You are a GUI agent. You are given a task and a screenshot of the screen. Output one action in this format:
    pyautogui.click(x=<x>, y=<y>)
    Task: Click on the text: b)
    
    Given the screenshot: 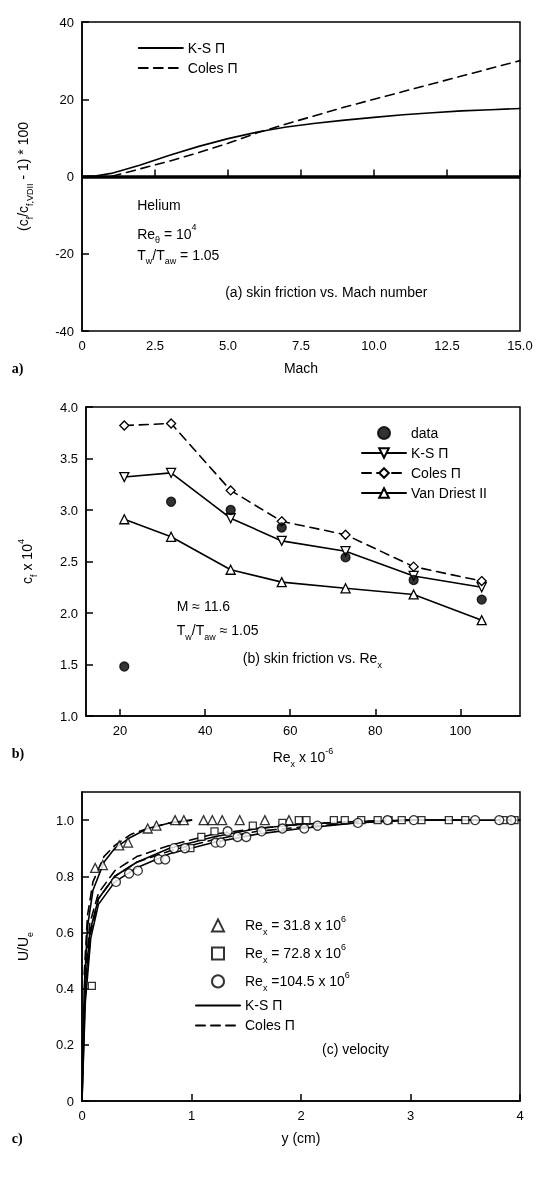 What is the action you would take?
    pyautogui.click(x=18, y=754)
    